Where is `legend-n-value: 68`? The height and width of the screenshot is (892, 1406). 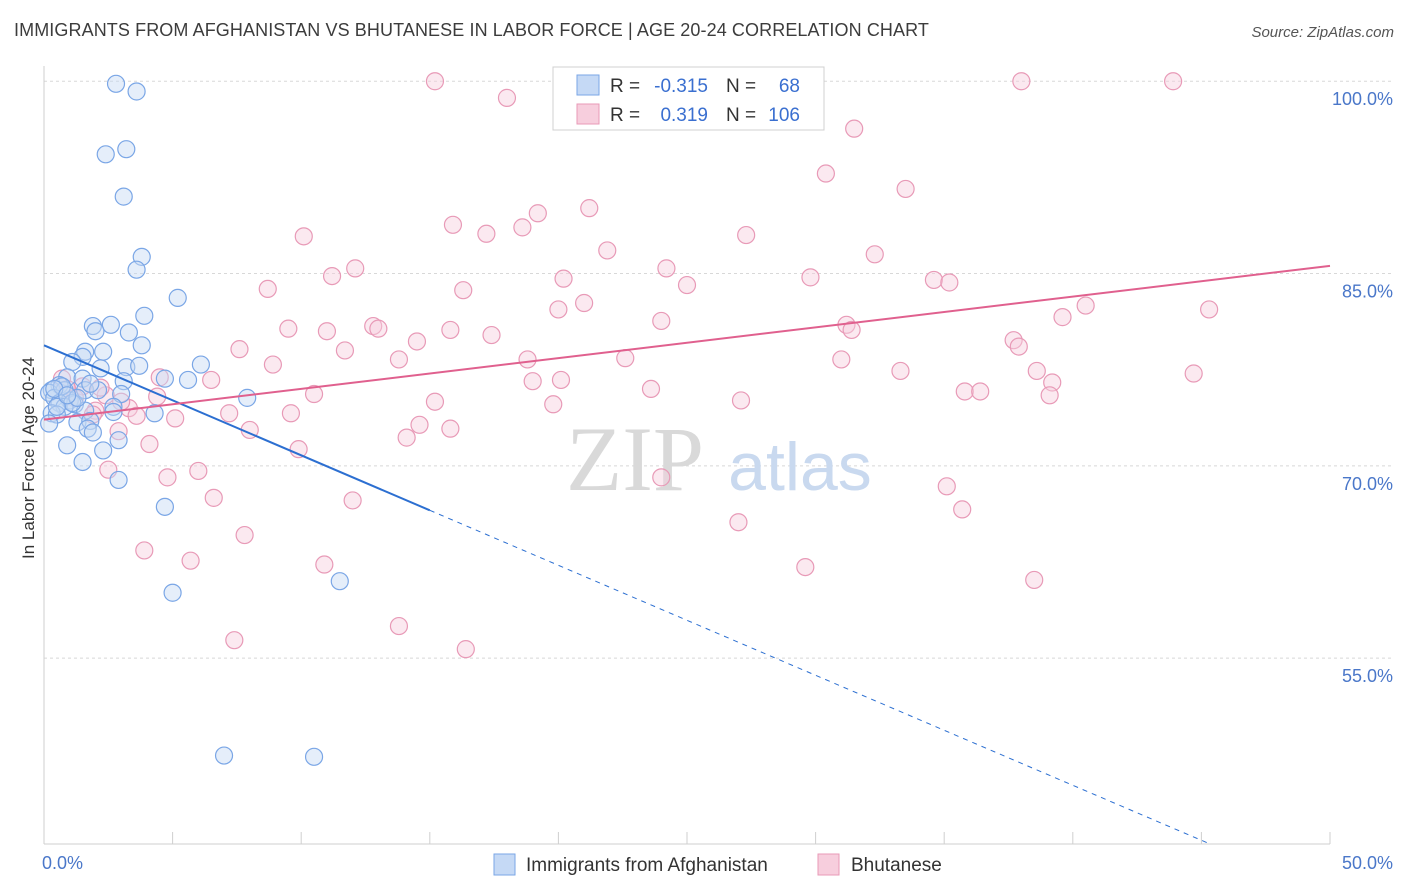
legend-n-value: 68 is located at coordinates (789, 86).